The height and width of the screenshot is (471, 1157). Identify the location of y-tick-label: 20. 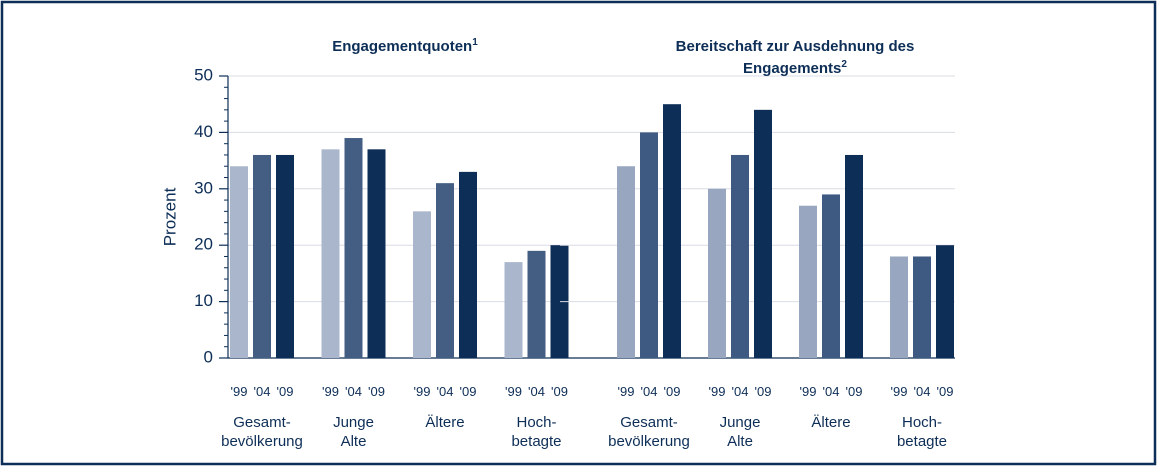
(203, 244).